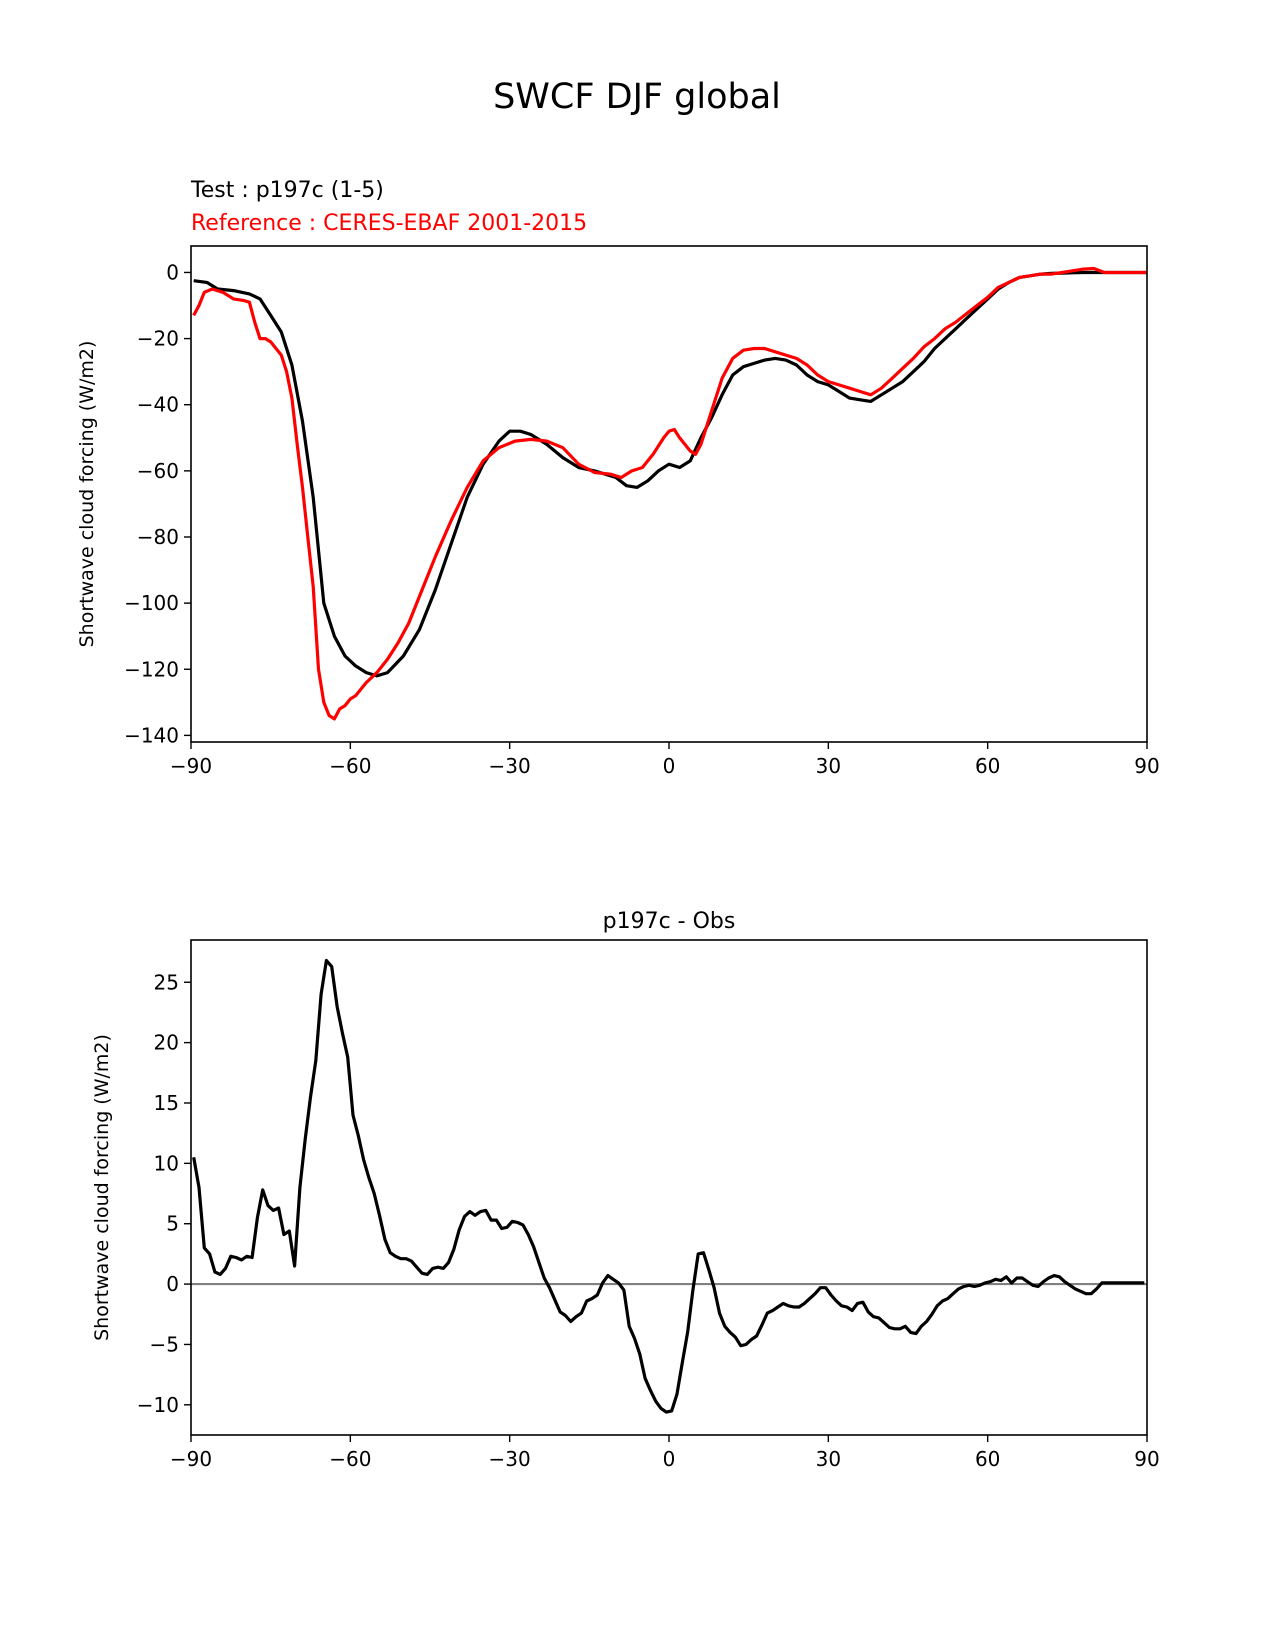  I want to click on top-x-tick-label: 30, so click(828, 766).